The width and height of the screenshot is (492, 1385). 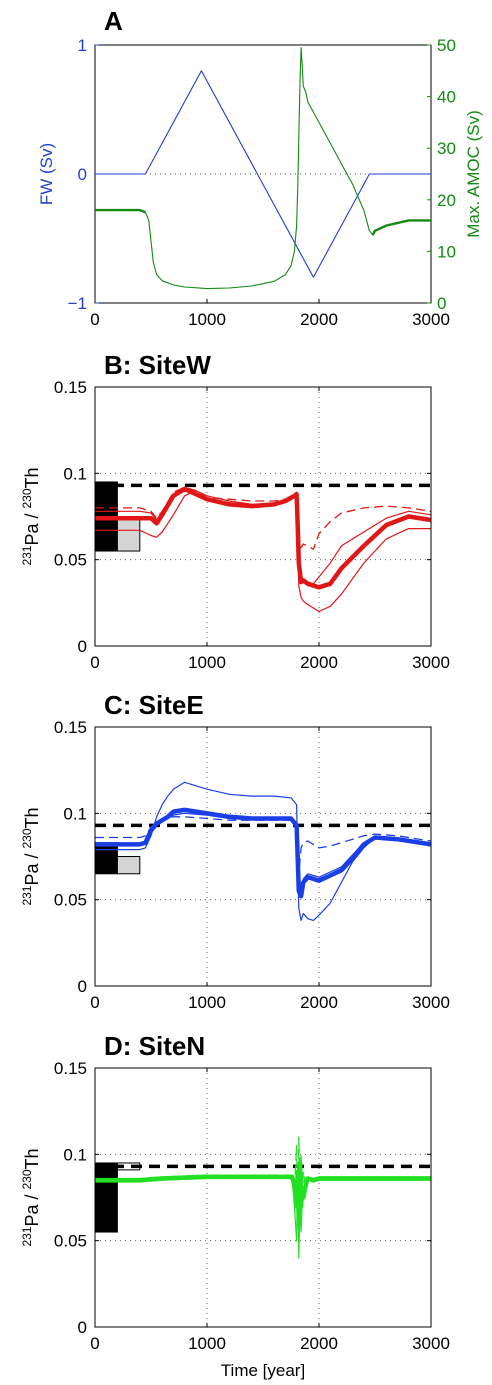 I want to click on panel-c-y-label-element: Th, so click(x=32, y=817).